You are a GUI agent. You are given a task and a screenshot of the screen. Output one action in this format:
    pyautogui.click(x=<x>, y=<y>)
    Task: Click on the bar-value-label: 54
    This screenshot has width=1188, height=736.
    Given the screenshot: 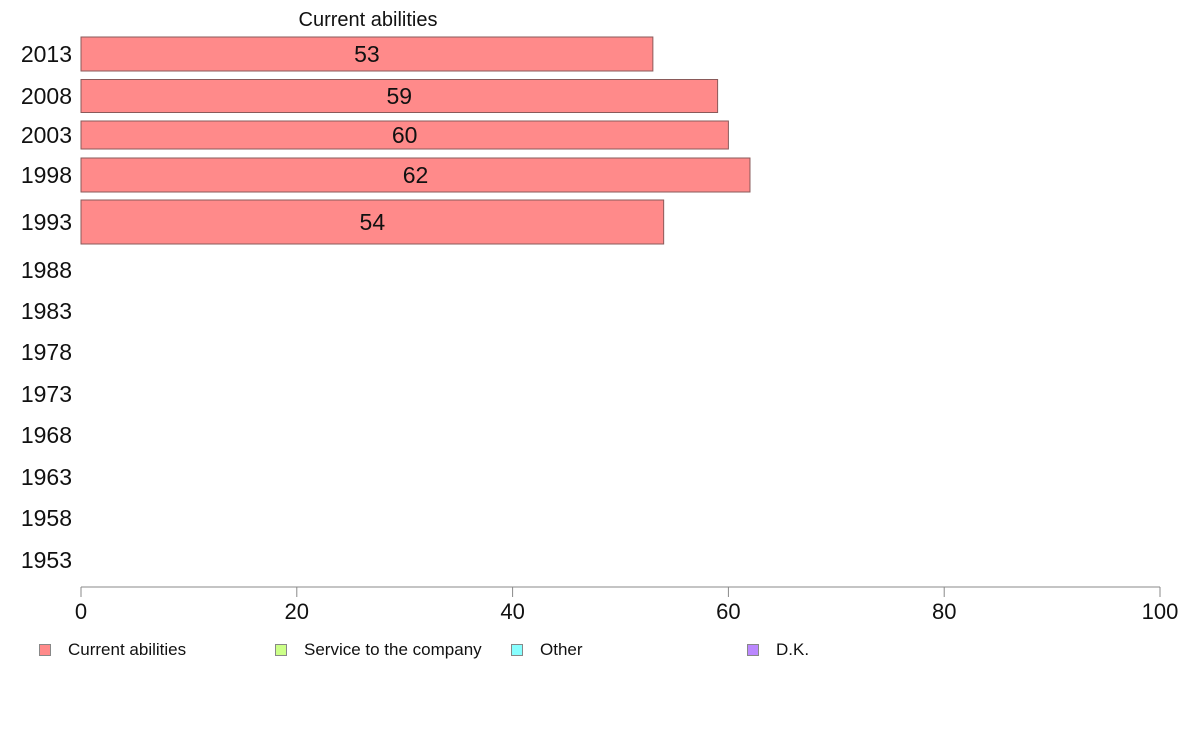 What is the action you would take?
    pyautogui.click(x=373, y=222)
    